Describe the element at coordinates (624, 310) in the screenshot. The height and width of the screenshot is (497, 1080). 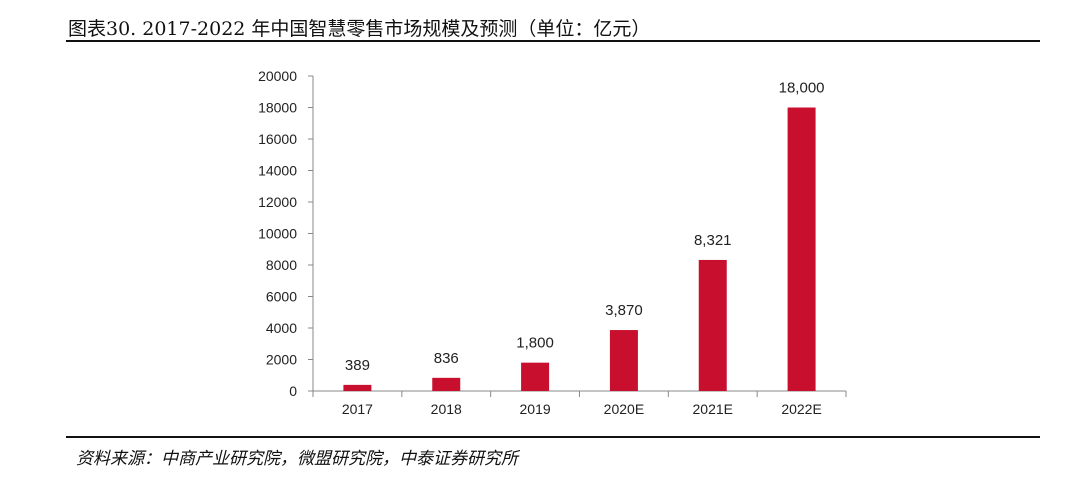
I see `data-label: 3,870` at that location.